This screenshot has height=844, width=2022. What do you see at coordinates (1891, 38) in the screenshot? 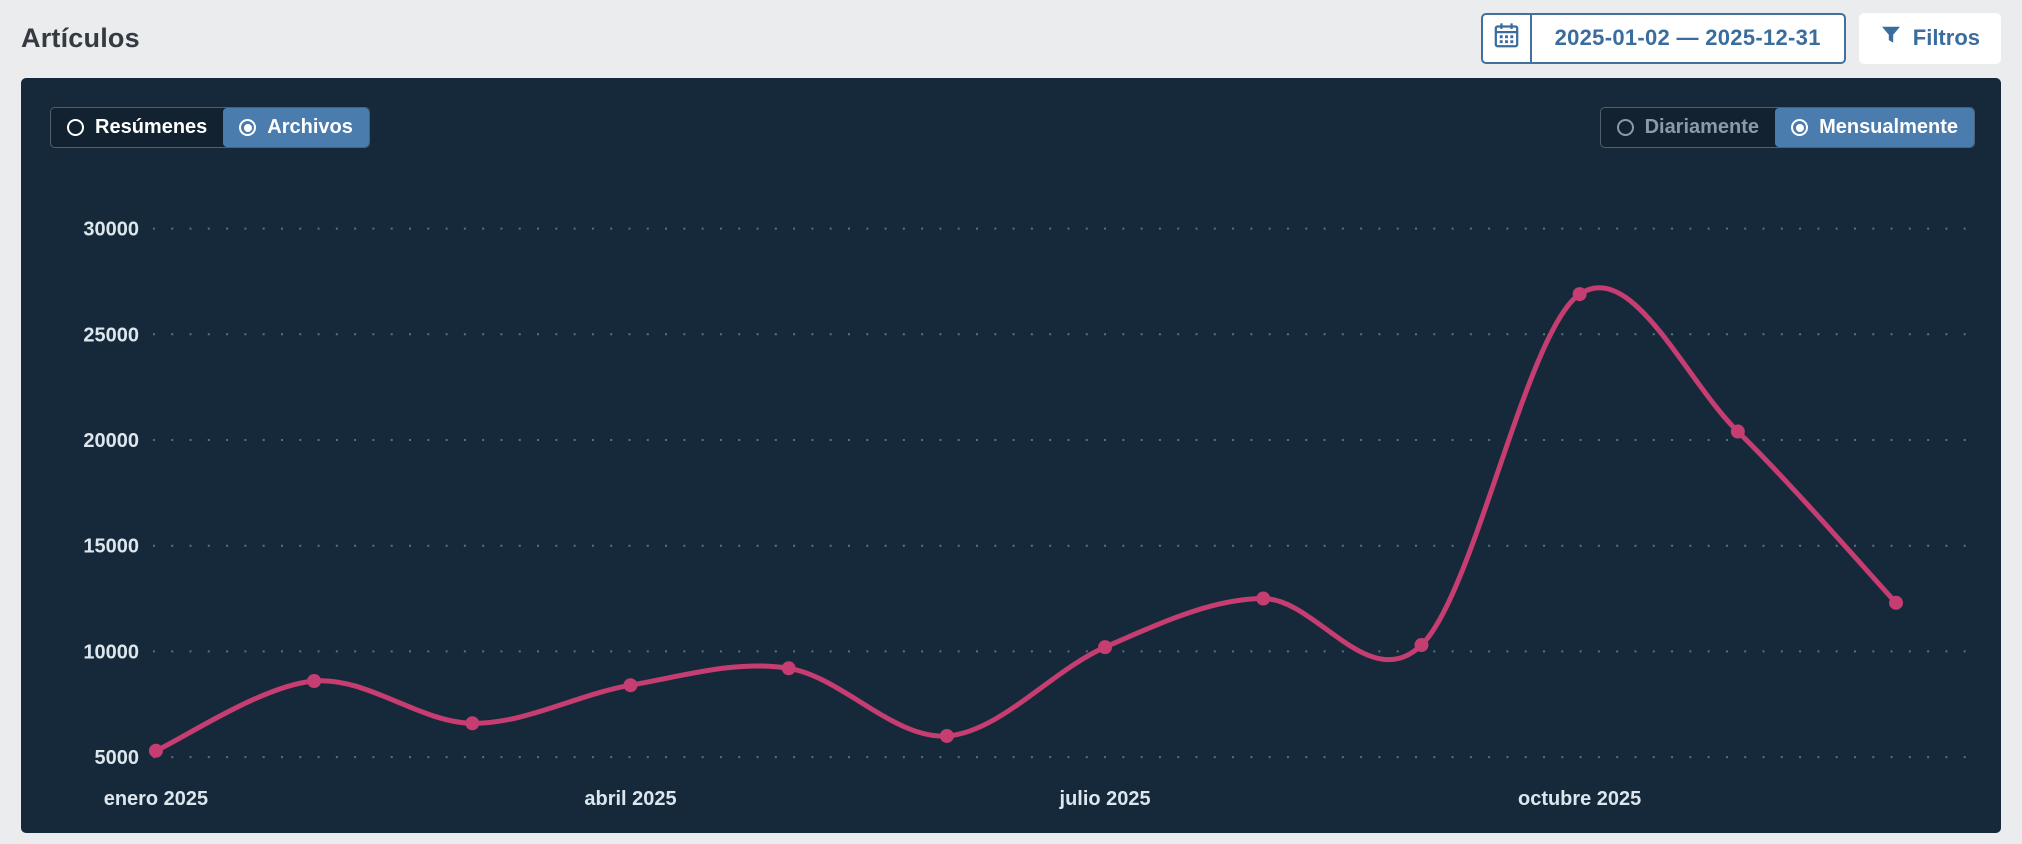
I see `filter-icon` at bounding box center [1891, 38].